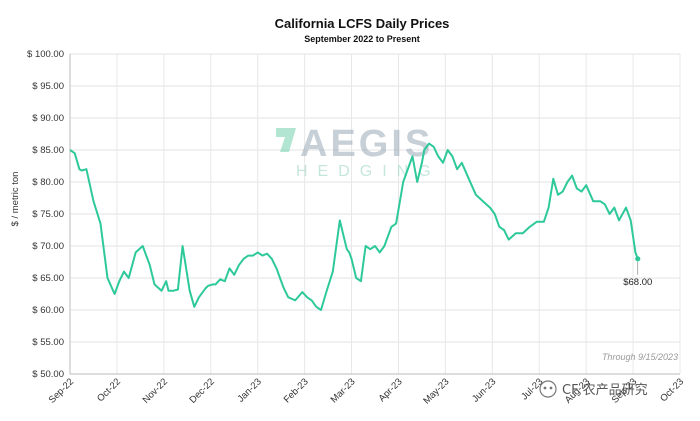 Image resolution: width=700 pixels, height=421 pixels. I want to click on chart-subtitle: September 2022 to Present, so click(362, 39).